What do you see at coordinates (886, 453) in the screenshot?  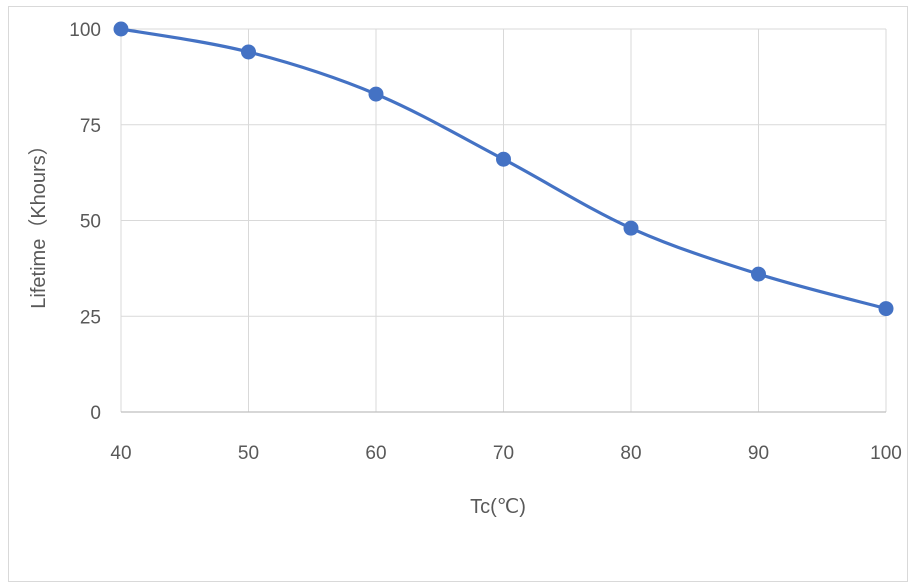 I see `x-tick-label: 100` at bounding box center [886, 453].